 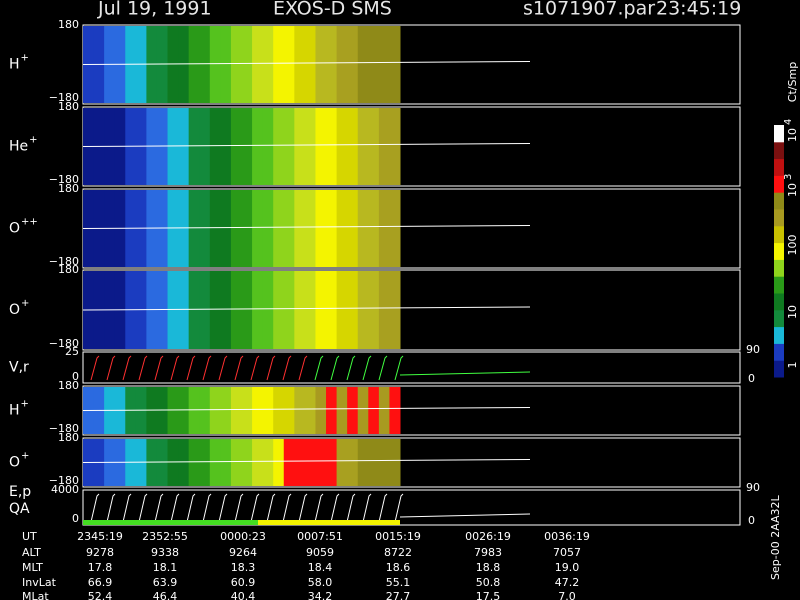 I want to click on footer-cell: 18.4, so click(x=320, y=567).